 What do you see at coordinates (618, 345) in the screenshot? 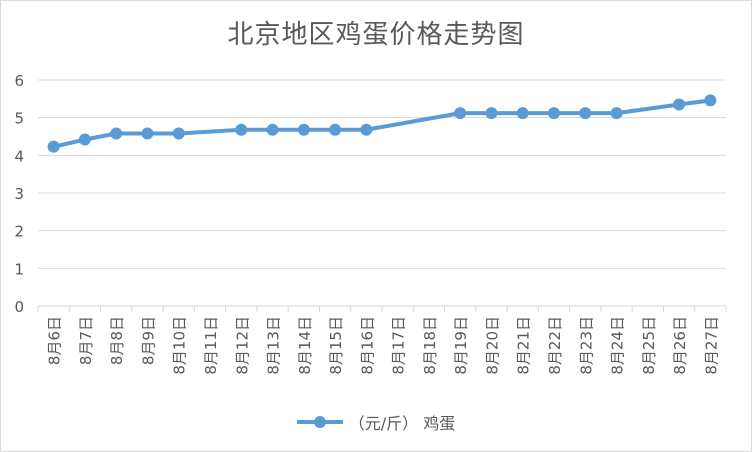
I see `x-tick-label: 8月24日` at bounding box center [618, 345].